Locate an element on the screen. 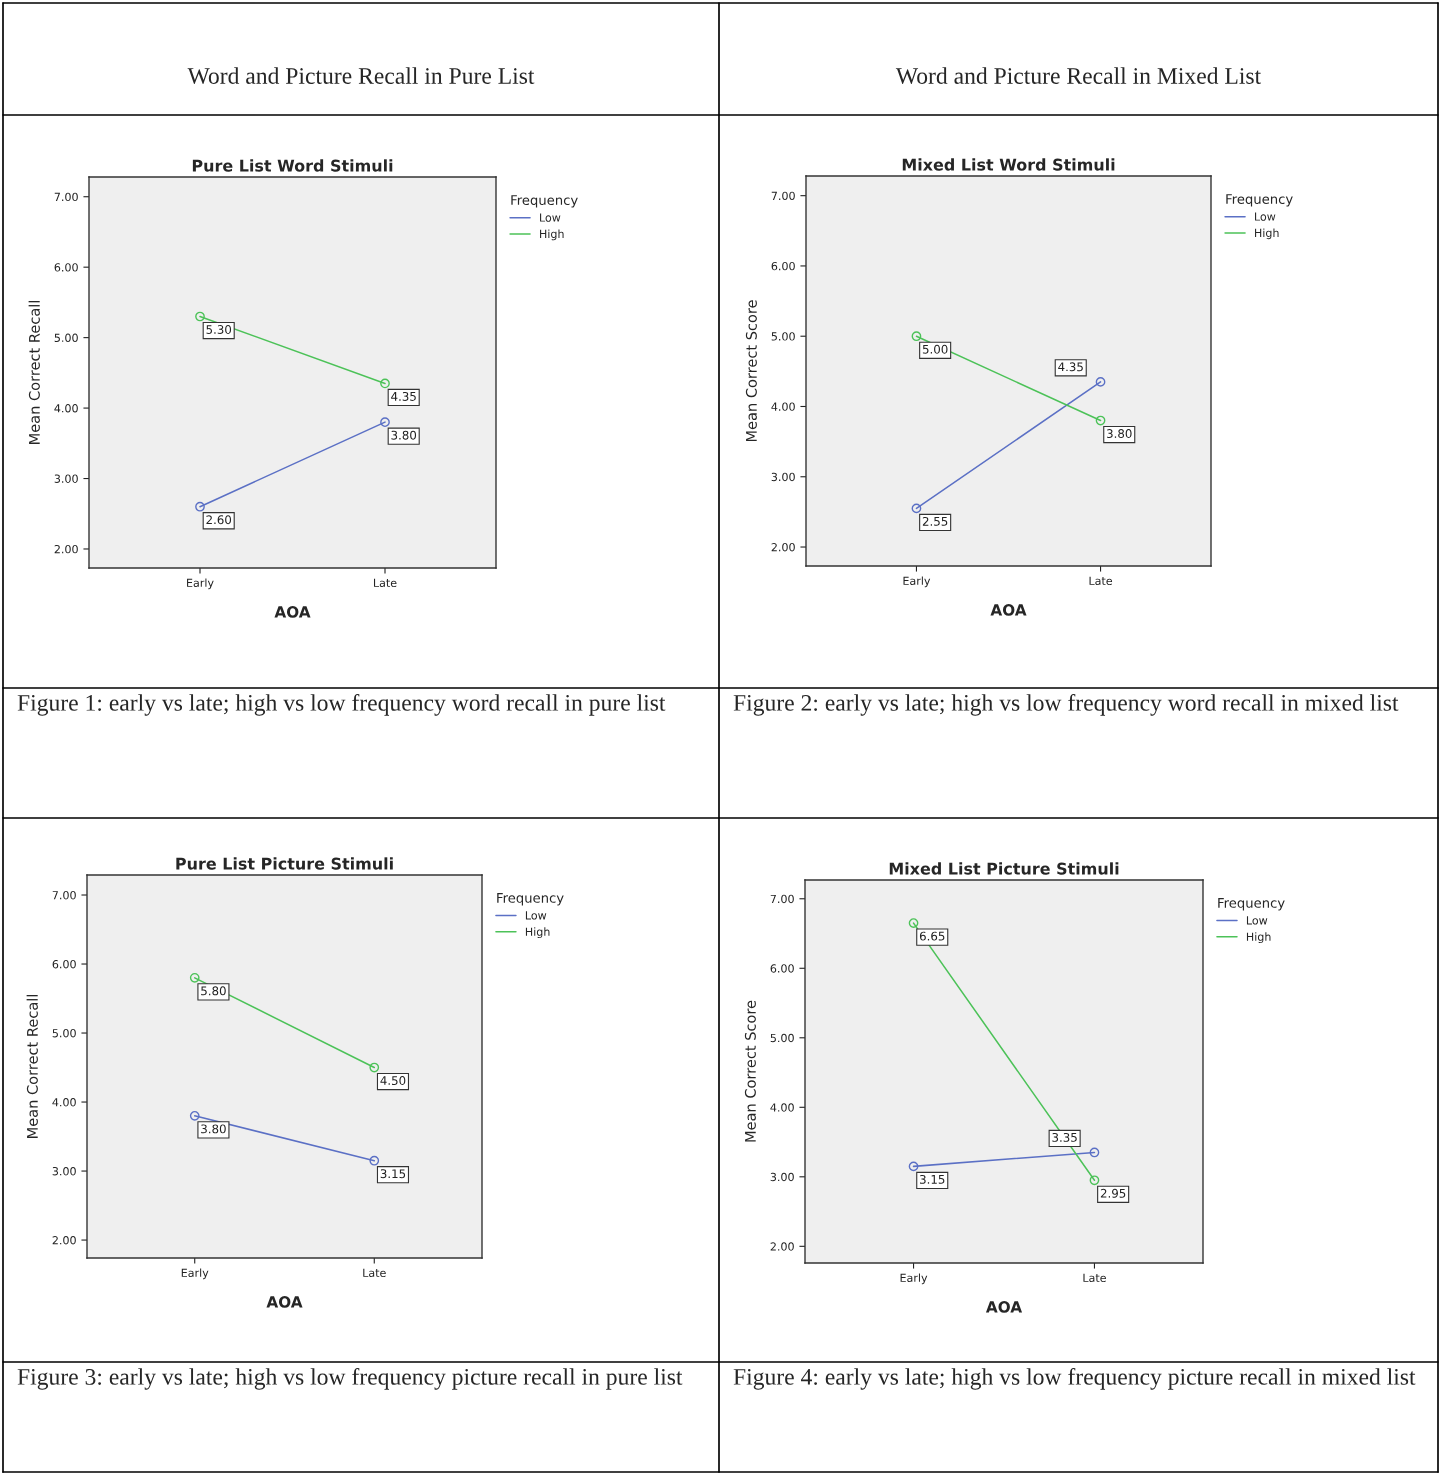 Image resolution: width=1440 pixels, height=1474 pixels. data-label: 5.00 is located at coordinates (935, 349).